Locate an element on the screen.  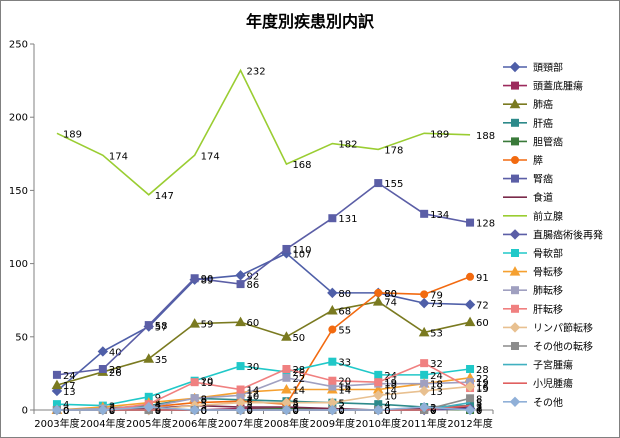
x-tick-label: 2009年度 is located at coordinates (332, 423).